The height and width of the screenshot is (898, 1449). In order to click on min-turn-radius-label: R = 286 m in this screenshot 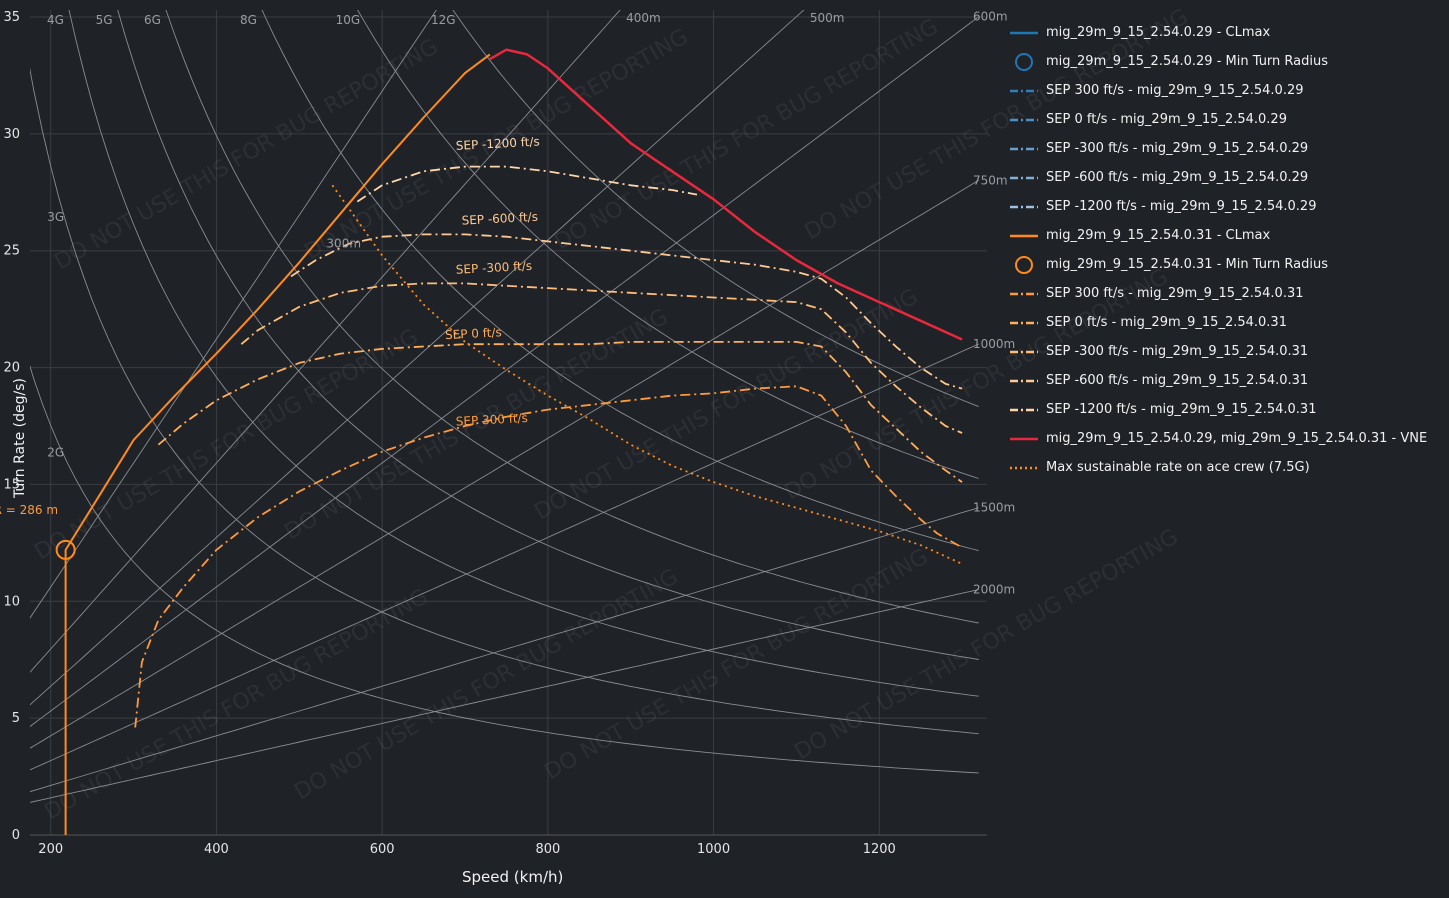, I will do `click(29, 510)`.